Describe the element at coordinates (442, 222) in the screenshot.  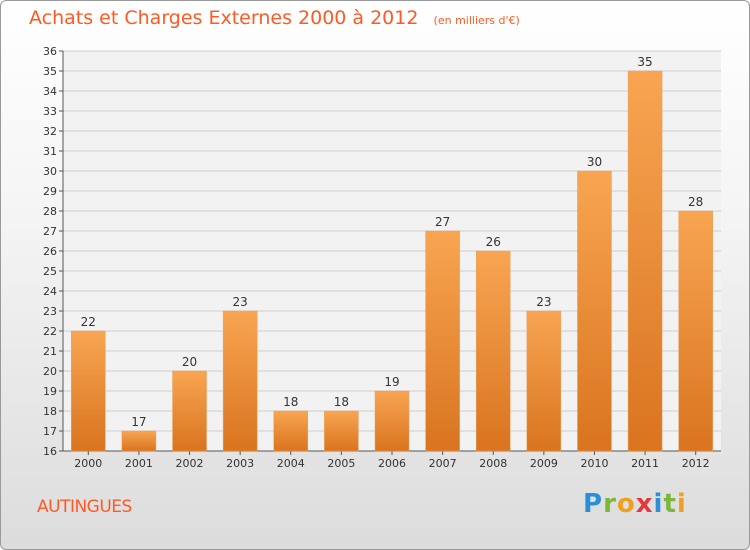
I see `value-label: 27` at that location.